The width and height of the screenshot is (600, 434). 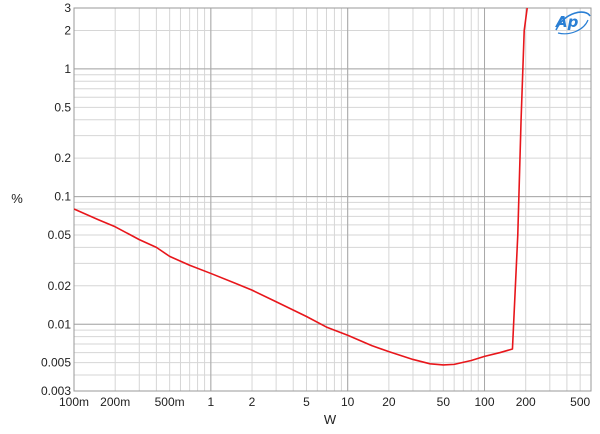 What do you see at coordinates (485, 402) in the screenshot?
I see `x-tick-label: 100` at bounding box center [485, 402].